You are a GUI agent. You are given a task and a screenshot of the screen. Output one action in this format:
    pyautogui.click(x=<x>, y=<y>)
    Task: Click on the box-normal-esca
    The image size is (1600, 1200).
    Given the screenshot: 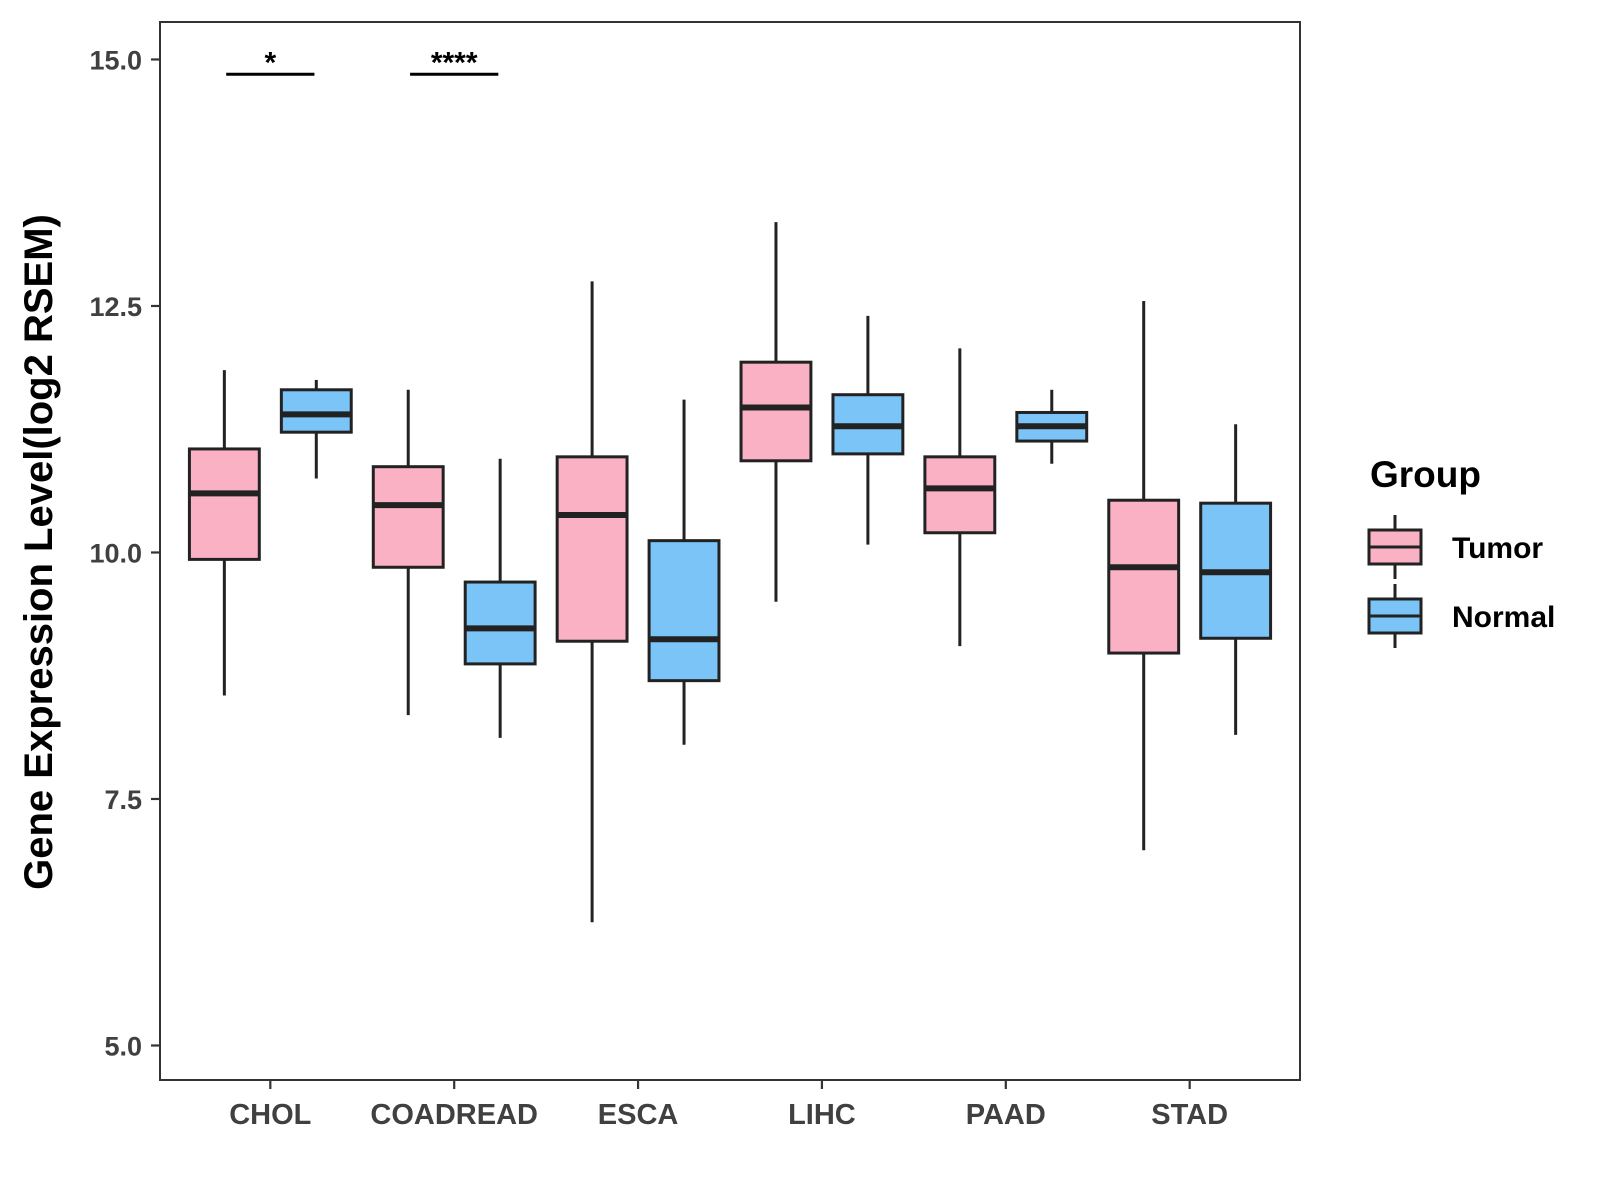 What is the action you would take?
    pyautogui.click(x=684, y=572)
    